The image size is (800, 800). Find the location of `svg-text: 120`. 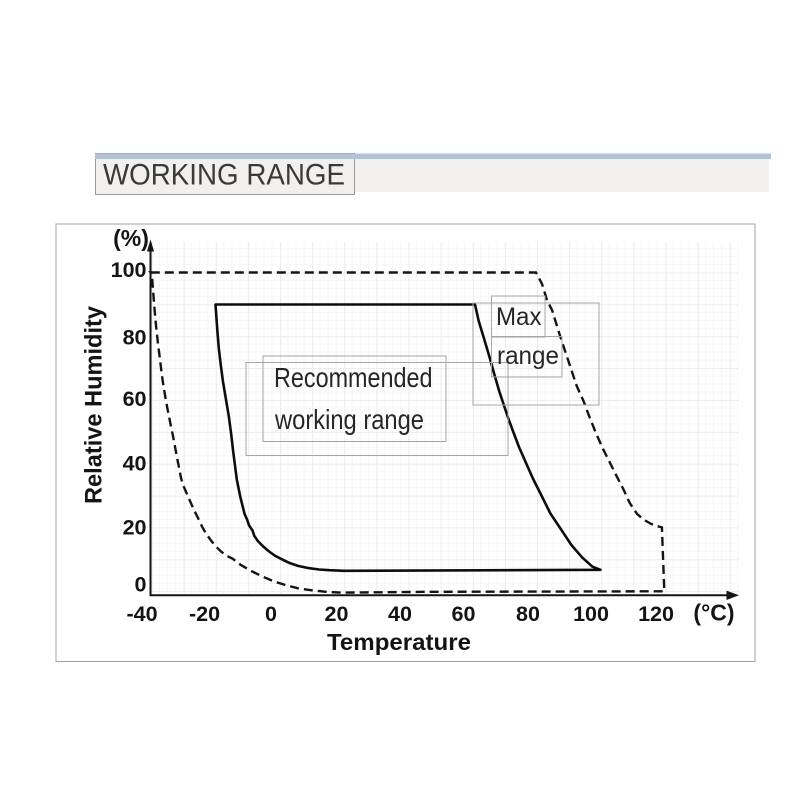

svg-text: 120 is located at coordinates (656, 614).